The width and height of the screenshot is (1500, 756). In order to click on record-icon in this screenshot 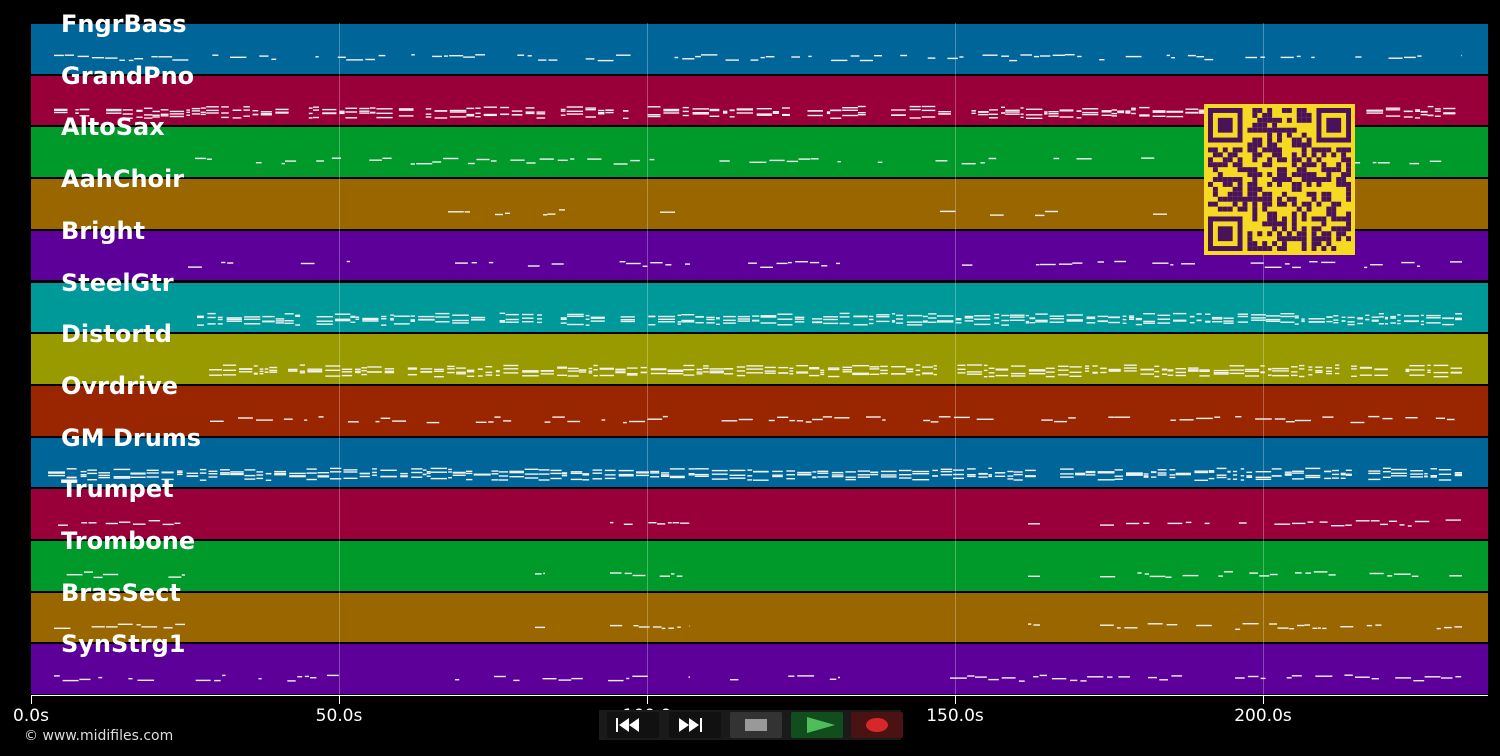, I will do `click(877, 725)`.